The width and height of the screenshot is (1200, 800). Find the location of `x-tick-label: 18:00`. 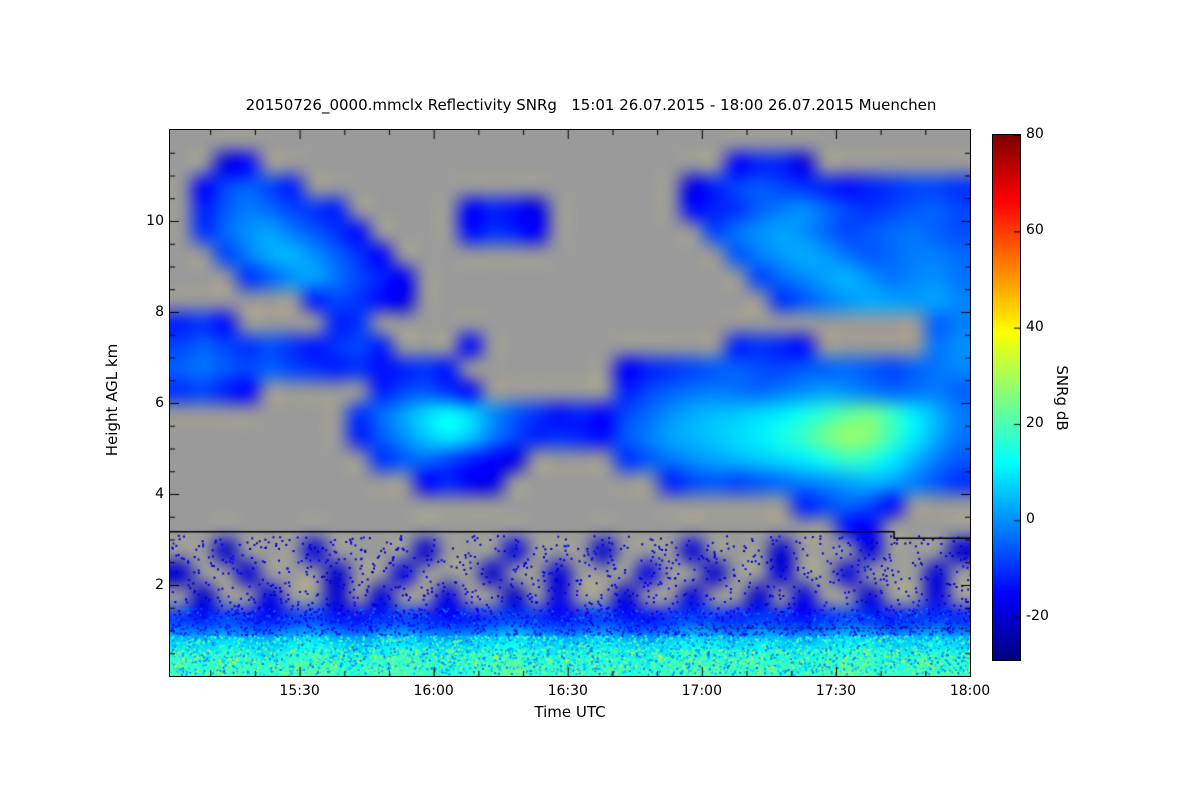

x-tick-label: 18:00 is located at coordinates (970, 691).